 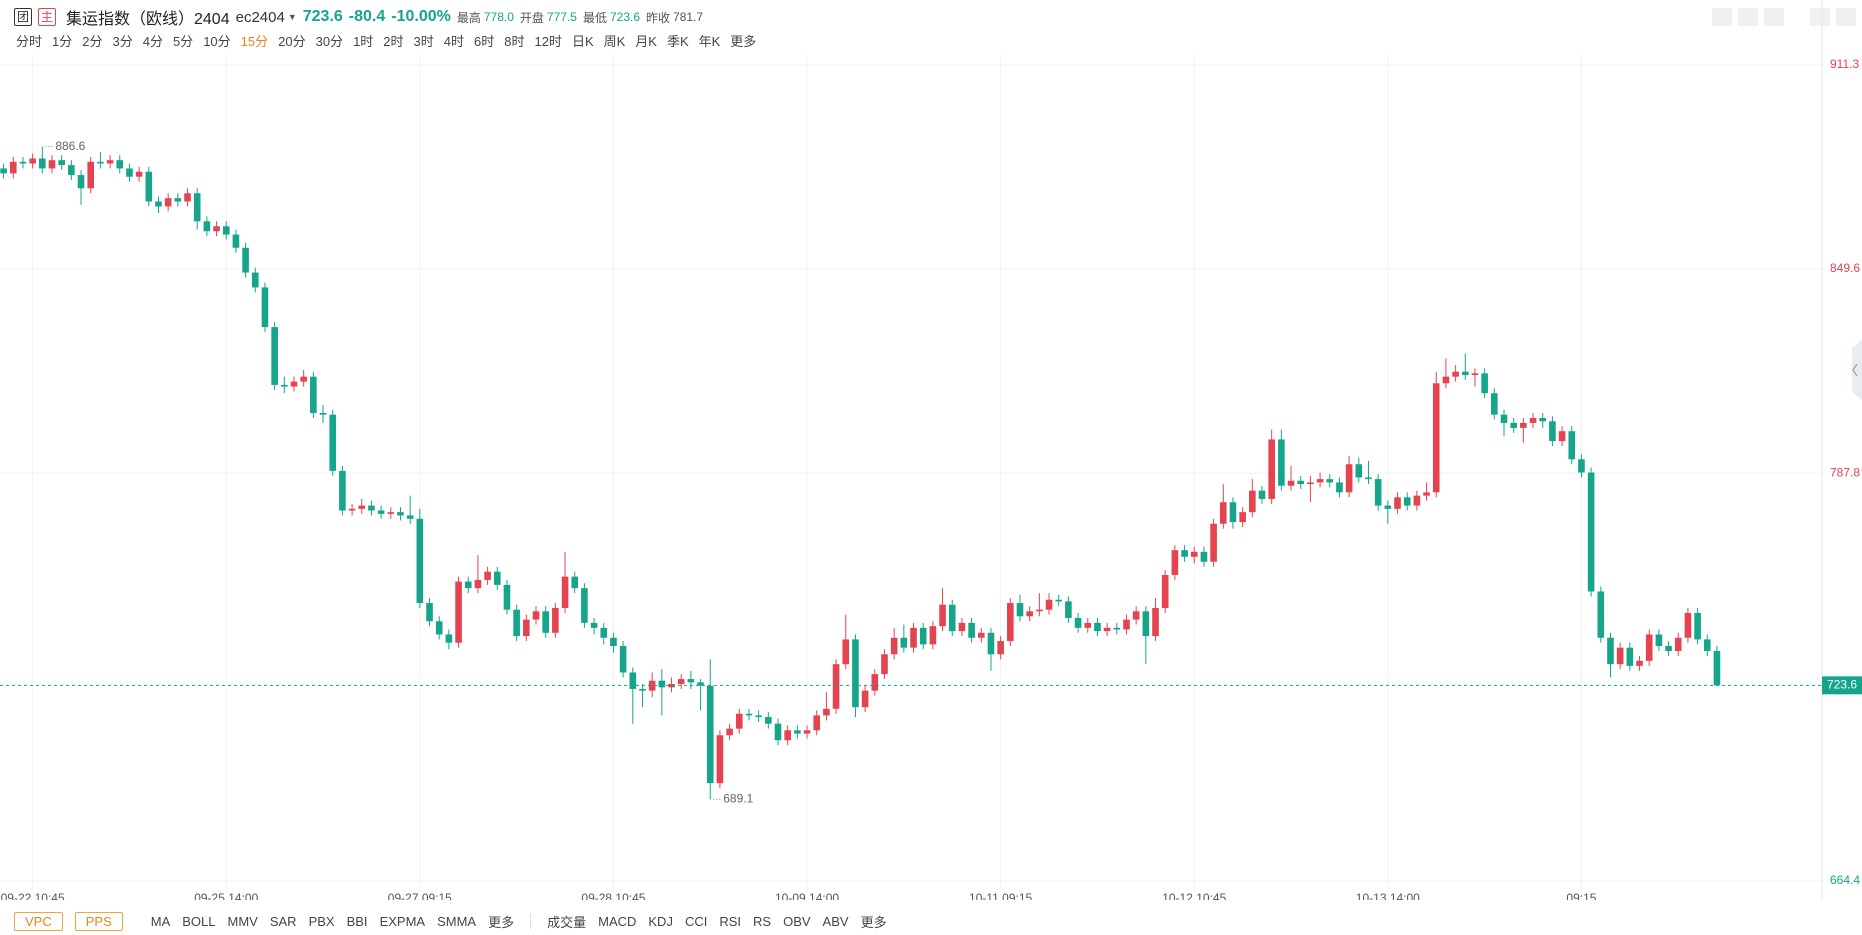 I want to click on main-indicator: SMMA, so click(x=457, y=921).